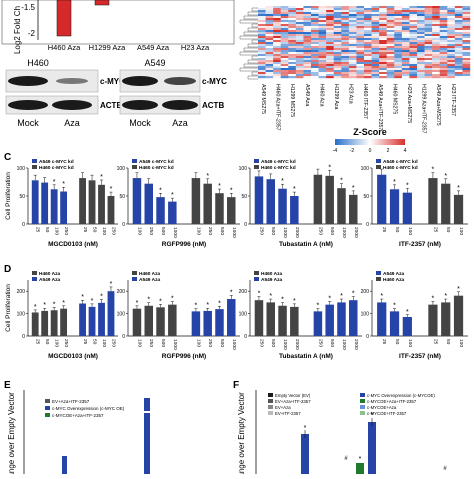 Image resolution: width=474 pixels, height=479 pixels. I want to click on x-tick-label: 250, so click(320, 231).